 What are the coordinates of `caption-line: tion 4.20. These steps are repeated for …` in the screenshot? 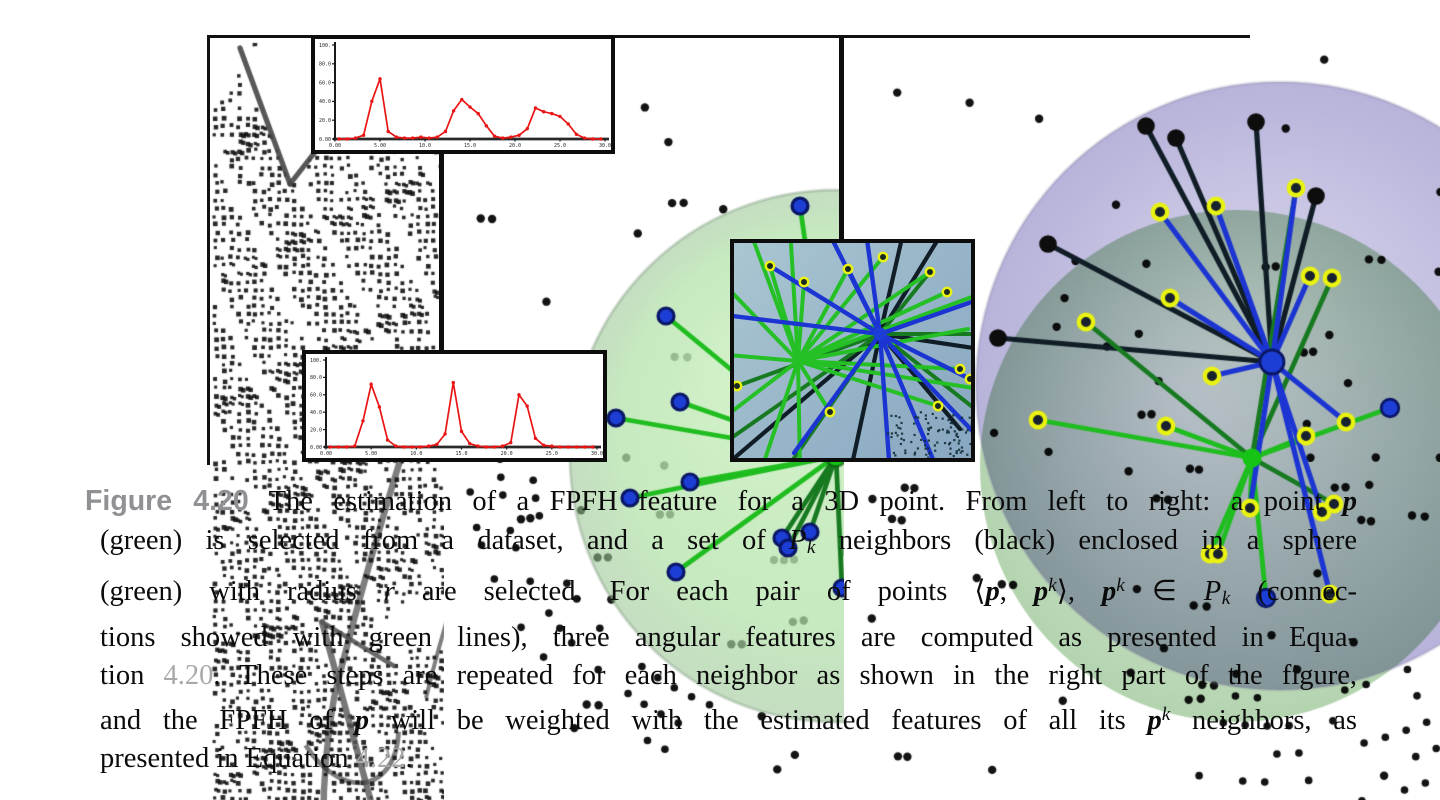 It's located at (721, 676).